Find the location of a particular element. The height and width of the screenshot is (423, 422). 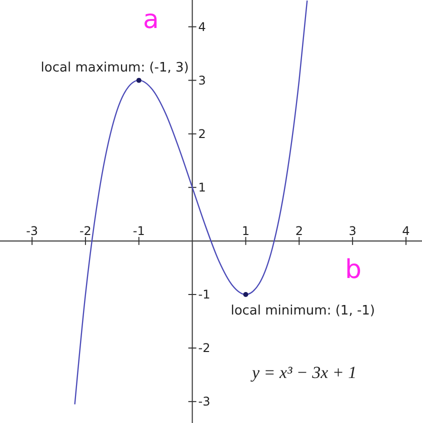

y-tick-label: -2 is located at coordinates (204, 348).